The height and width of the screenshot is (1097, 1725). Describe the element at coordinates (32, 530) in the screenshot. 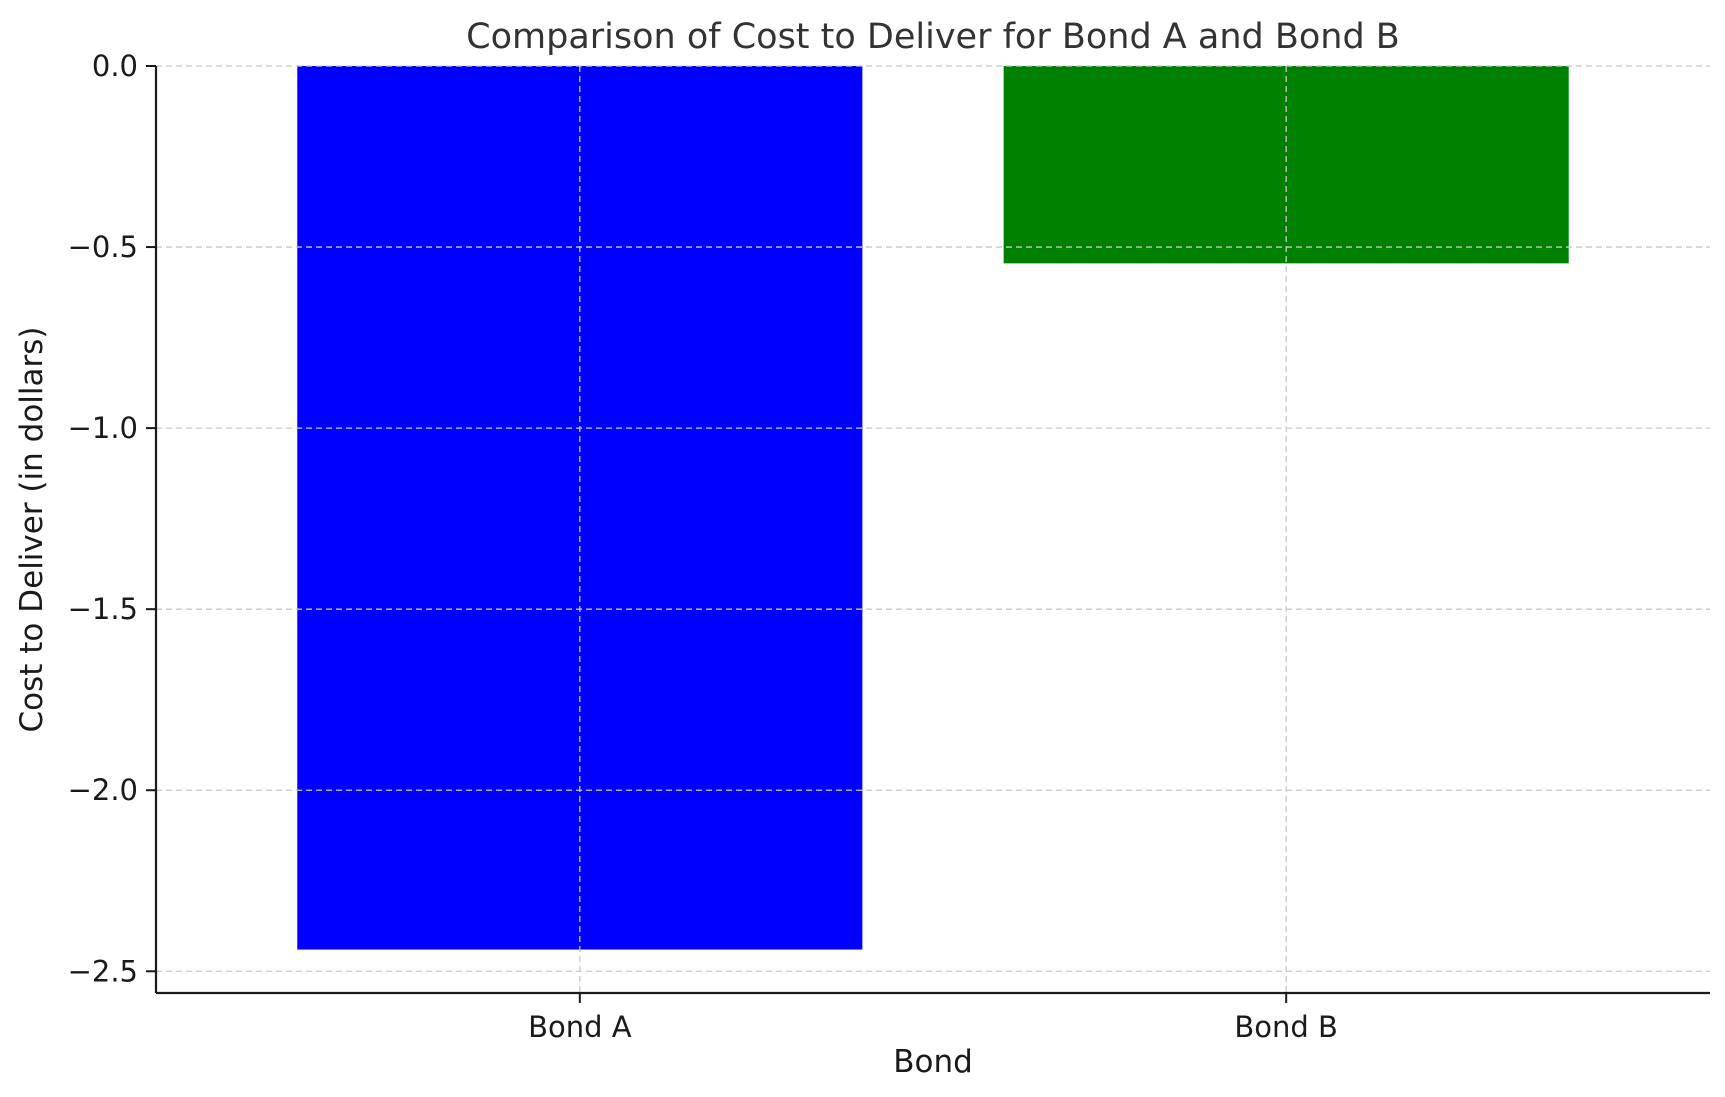

I see `y-axis-label: Cost to Deliver (in dollars)` at that location.